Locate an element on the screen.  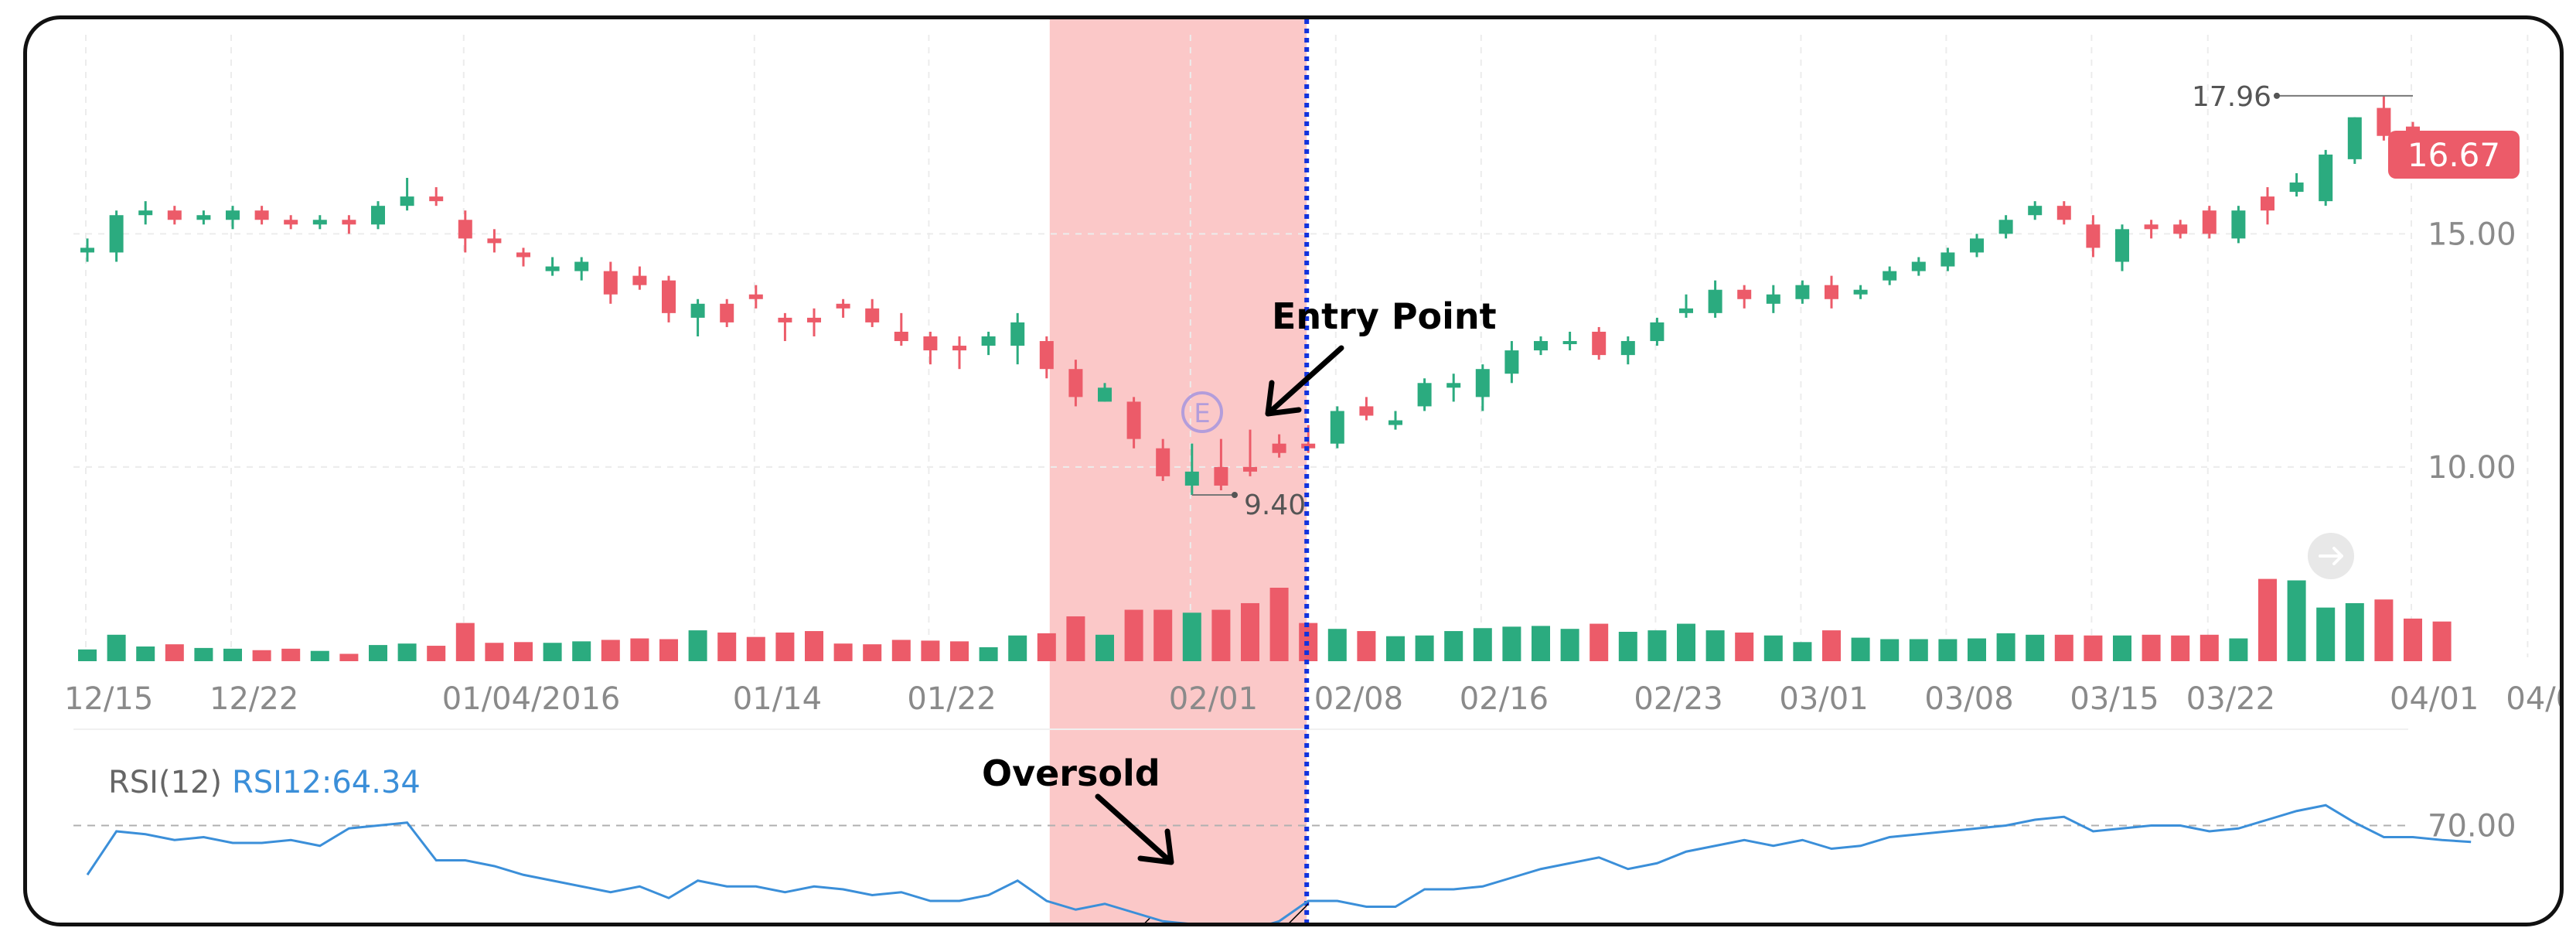
earnings-marker-circle is located at coordinates (1202, 412).